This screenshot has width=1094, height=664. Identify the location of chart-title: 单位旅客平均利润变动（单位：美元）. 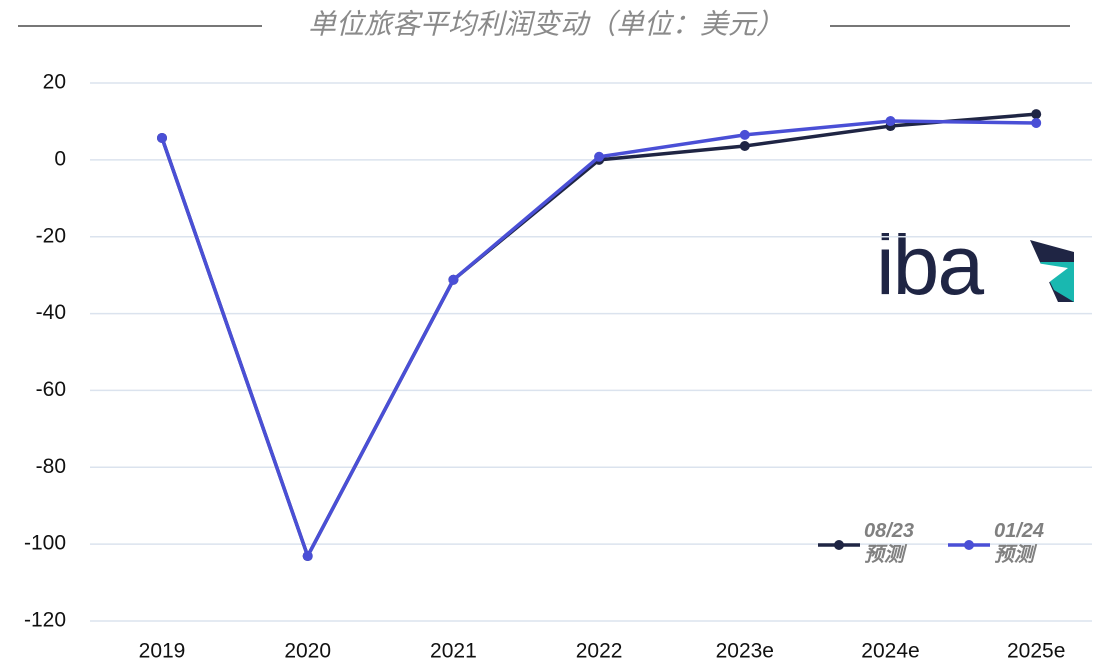
(546, 23).